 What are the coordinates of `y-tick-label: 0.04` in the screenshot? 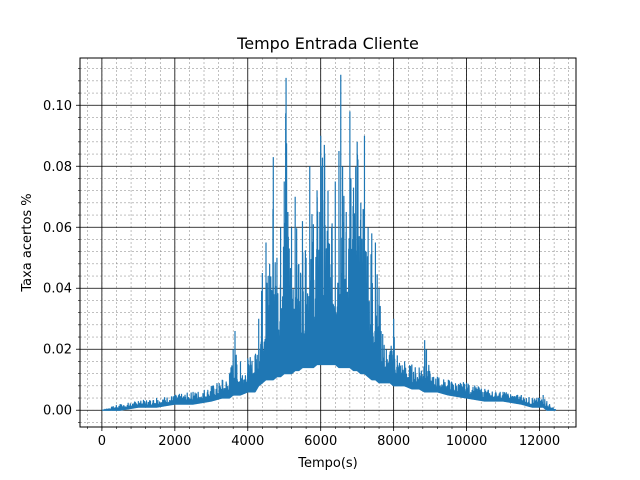 It's located at (57, 289).